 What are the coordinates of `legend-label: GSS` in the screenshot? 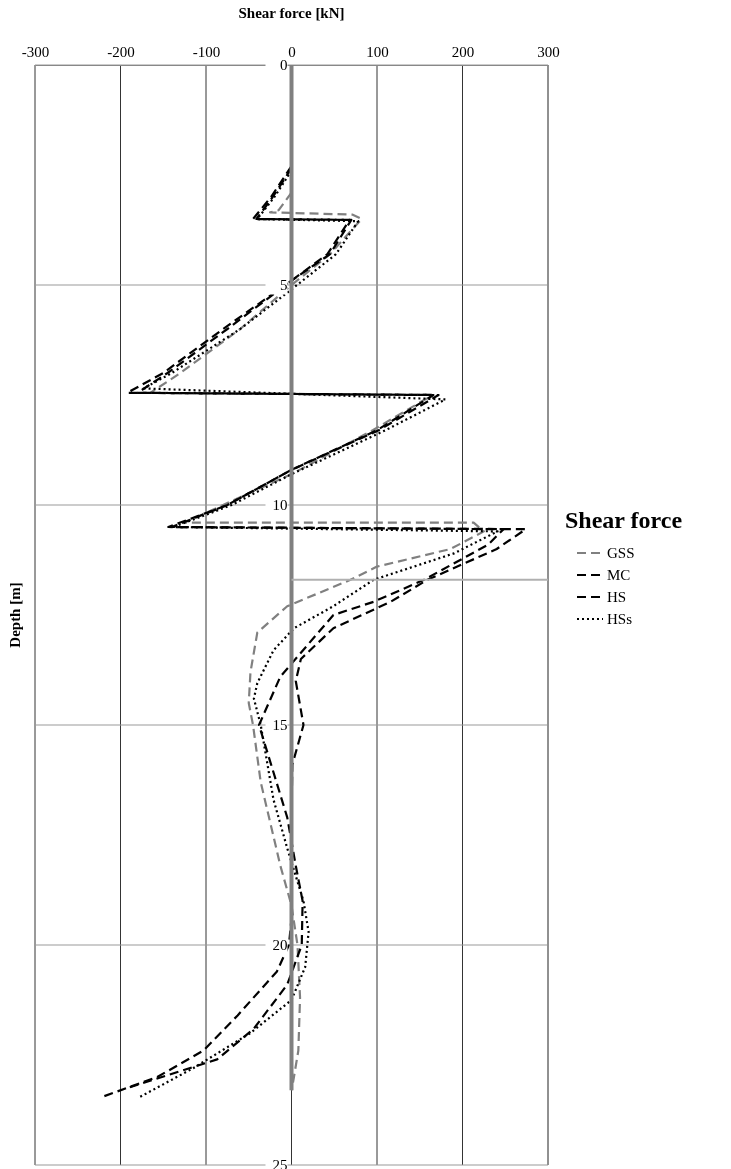 It's located at (621, 553).